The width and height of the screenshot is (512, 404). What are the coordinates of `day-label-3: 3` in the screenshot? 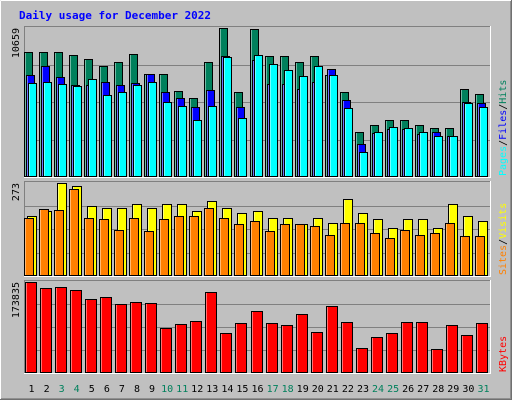 It's located at (62, 389).